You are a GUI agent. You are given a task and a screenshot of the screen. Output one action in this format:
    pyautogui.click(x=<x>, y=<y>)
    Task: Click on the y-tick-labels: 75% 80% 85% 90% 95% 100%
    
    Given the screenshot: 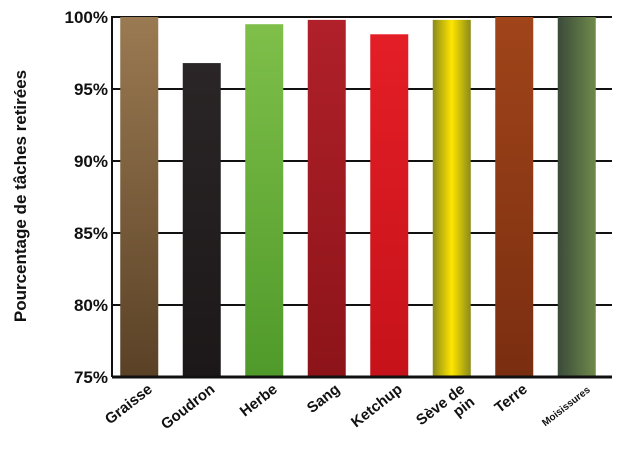 What is the action you would take?
    pyautogui.click(x=86, y=197)
    